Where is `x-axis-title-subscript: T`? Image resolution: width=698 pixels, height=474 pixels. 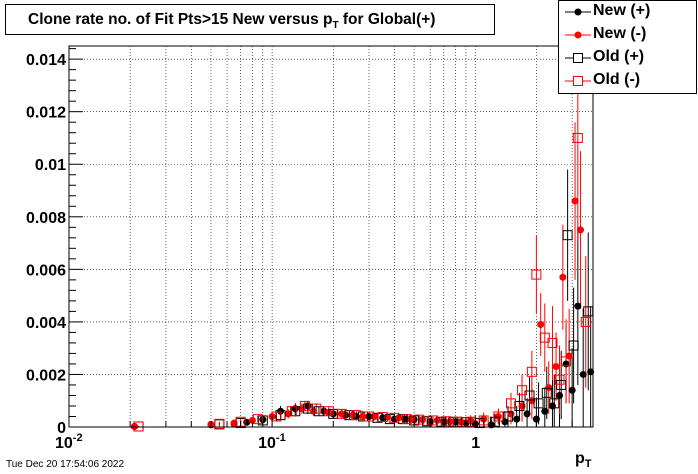 x-axis-title-subscript: T is located at coordinates (588, 464).